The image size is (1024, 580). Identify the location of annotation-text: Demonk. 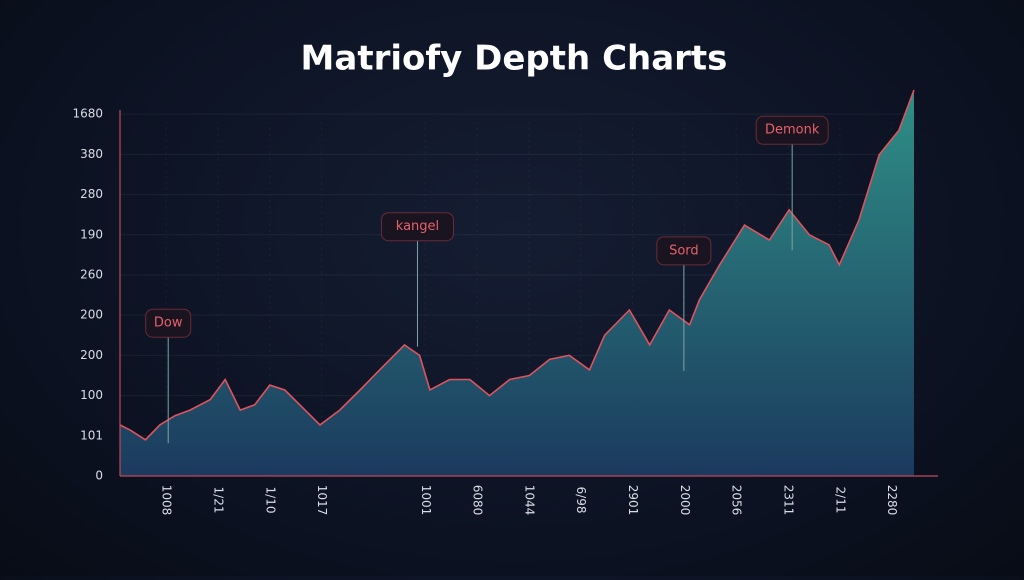
(792, 130).